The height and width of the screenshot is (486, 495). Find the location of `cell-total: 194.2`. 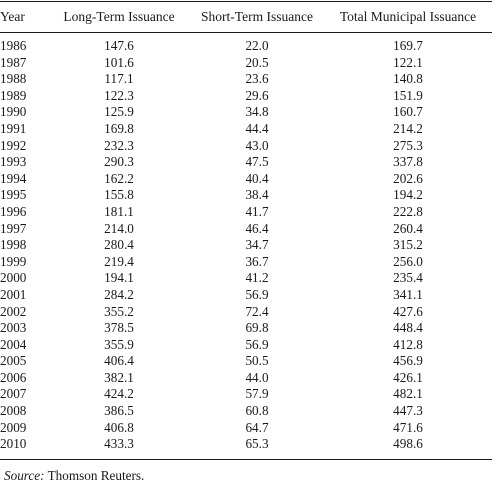

cell-total: 194.2 is located at coordinates (408, 195).